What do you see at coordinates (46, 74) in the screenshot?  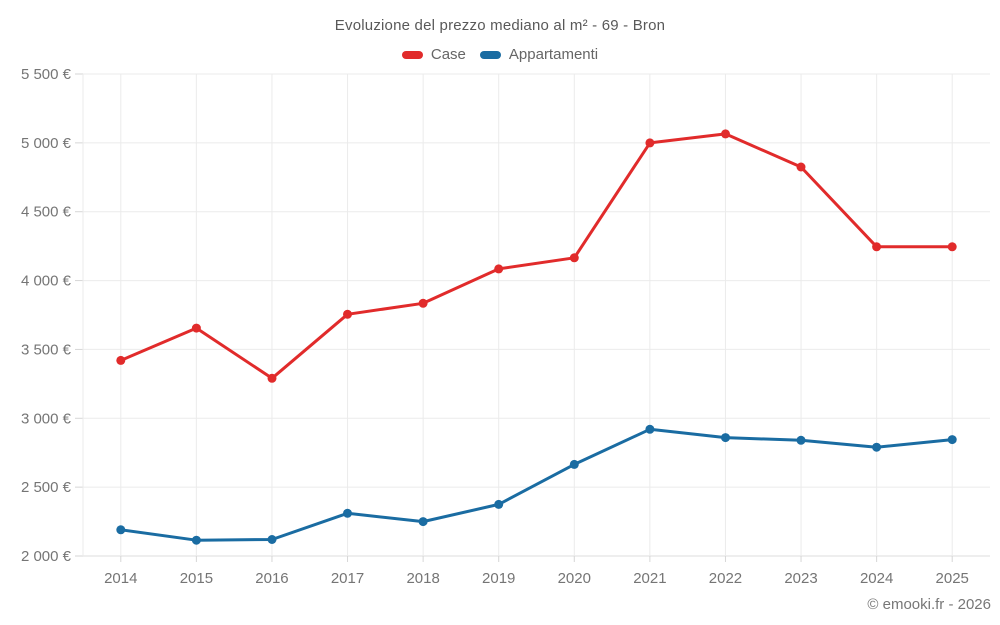 I see `y-axis-tick-label: 5 500 €` at bounding box center [46, 74].